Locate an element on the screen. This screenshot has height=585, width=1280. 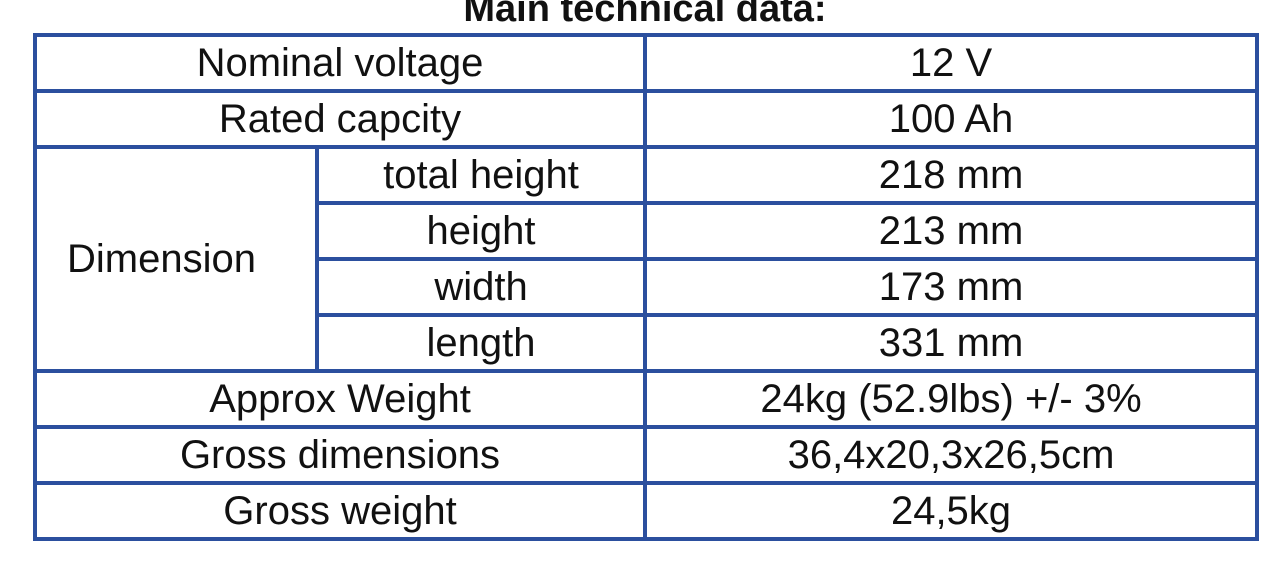
row: Nominal voltage 12 V is located at coordinates (646, 63).